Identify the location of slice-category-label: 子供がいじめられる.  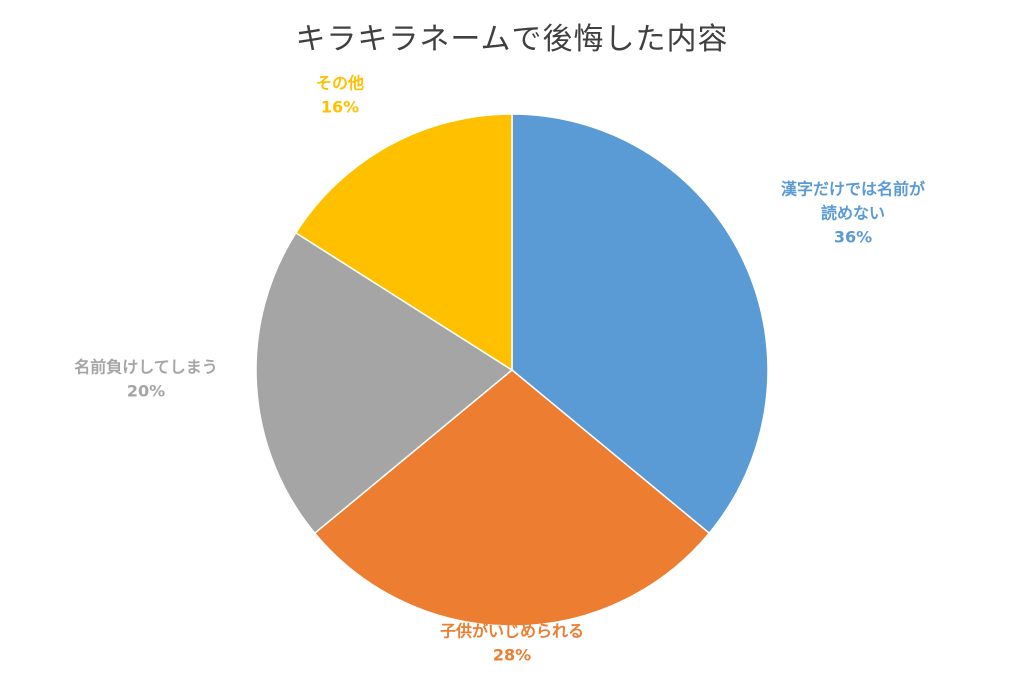
(512, 631).